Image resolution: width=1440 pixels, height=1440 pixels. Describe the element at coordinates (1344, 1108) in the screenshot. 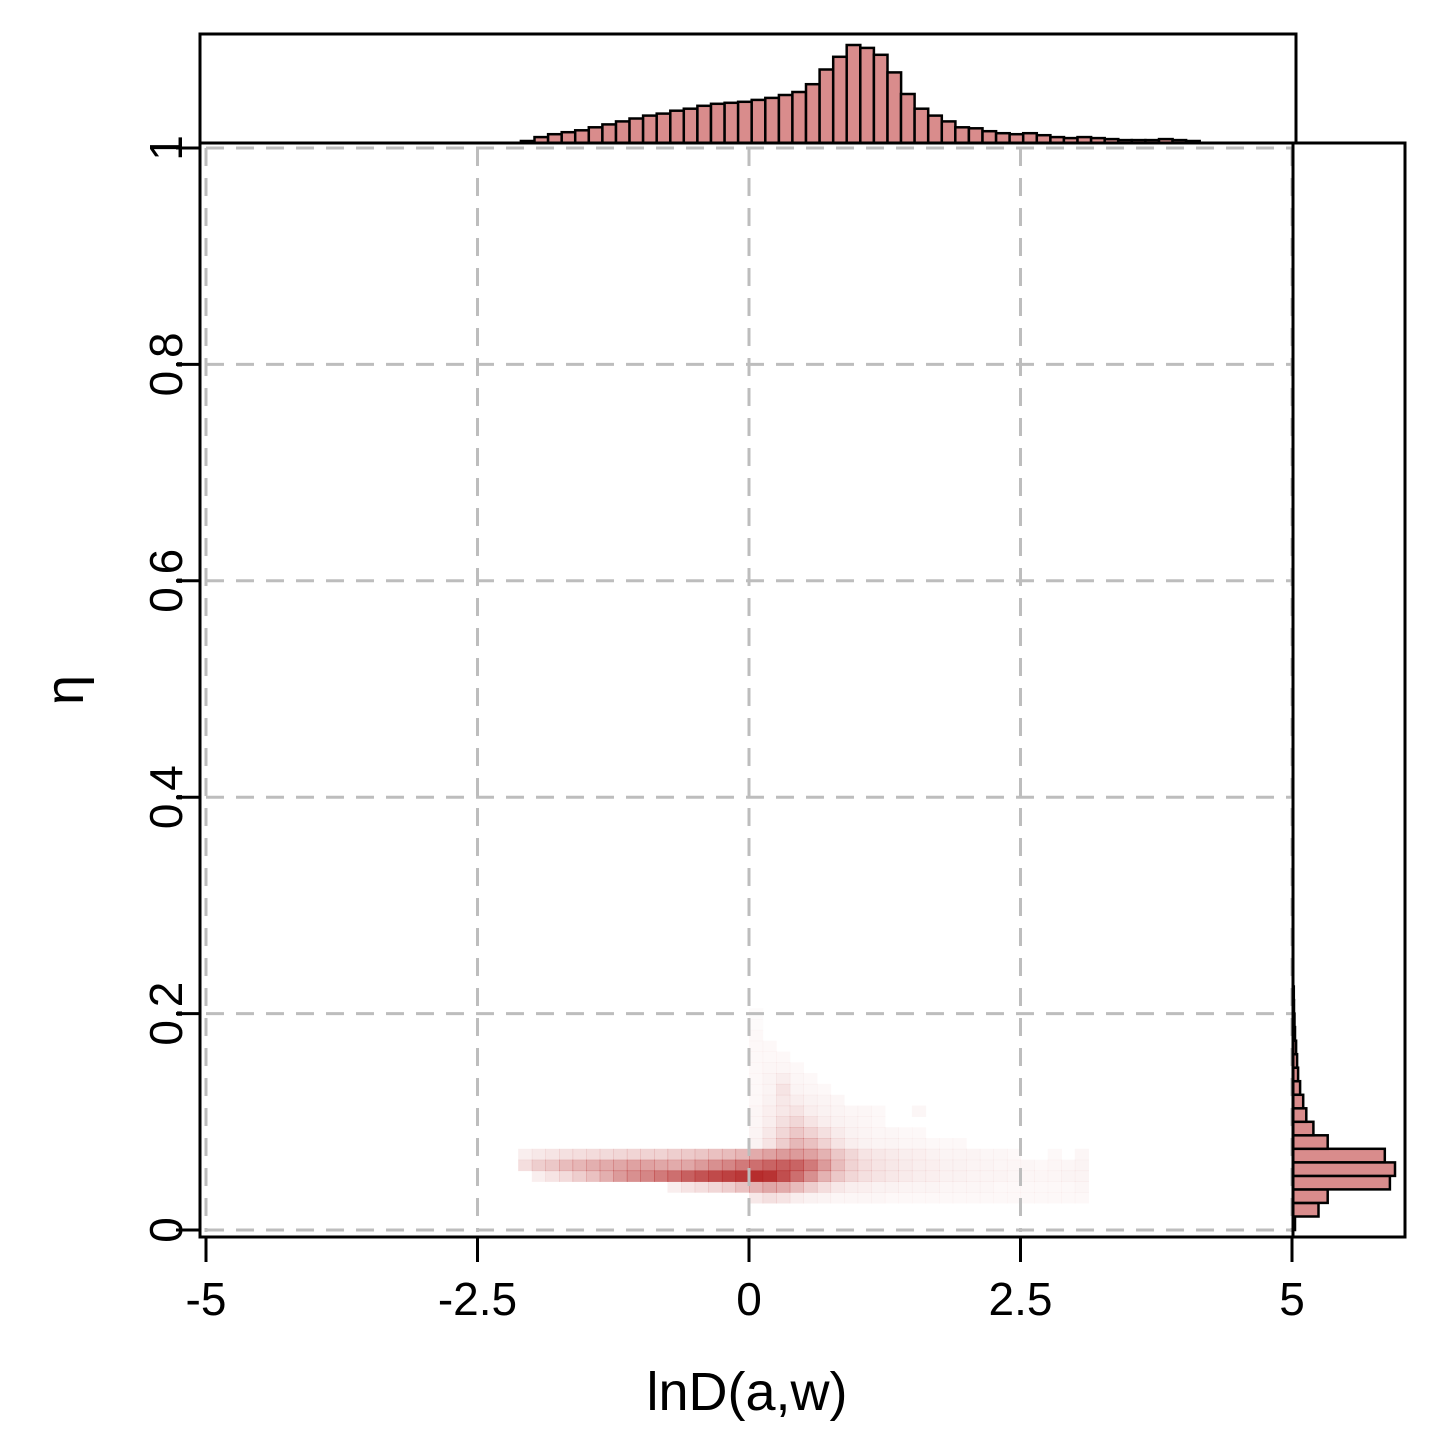

I see `right-marginal-histogram` at that location.